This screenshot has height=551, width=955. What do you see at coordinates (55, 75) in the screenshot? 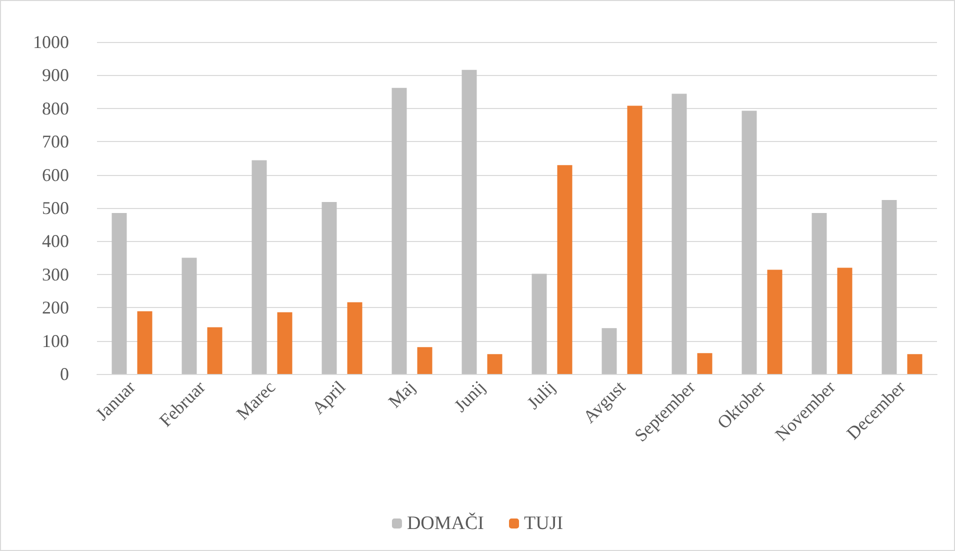
I see `y-tick-label: 900` at bounding box center [55, 75].